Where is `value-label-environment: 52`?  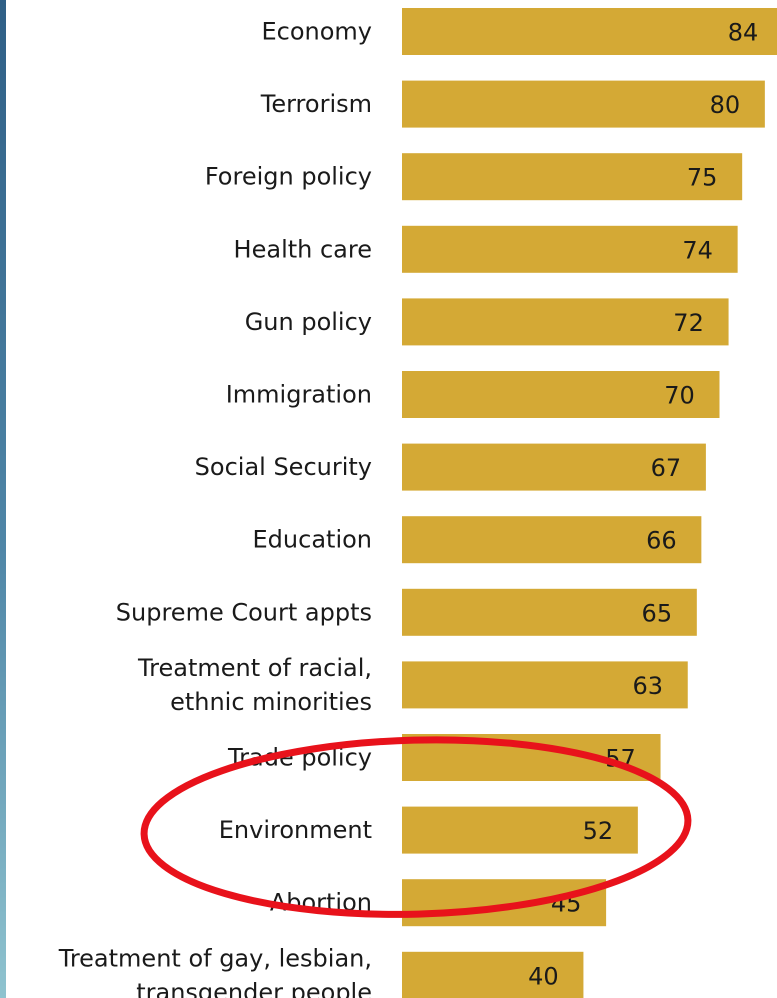
value-label-environment: 52 is located at coordinates (598, 831).